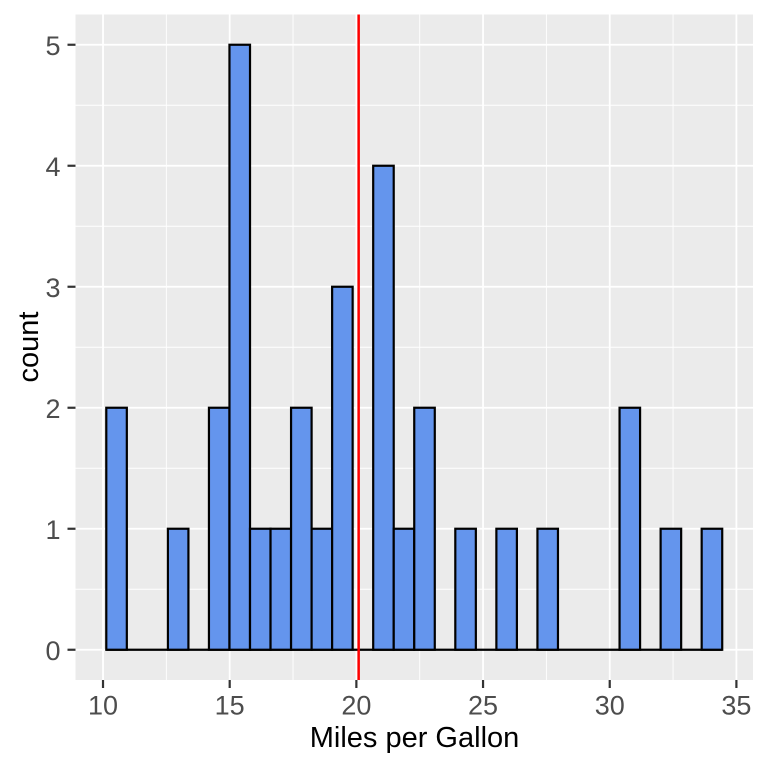  I want to click on x-axis-tick-label: 35, so click(736, 706).